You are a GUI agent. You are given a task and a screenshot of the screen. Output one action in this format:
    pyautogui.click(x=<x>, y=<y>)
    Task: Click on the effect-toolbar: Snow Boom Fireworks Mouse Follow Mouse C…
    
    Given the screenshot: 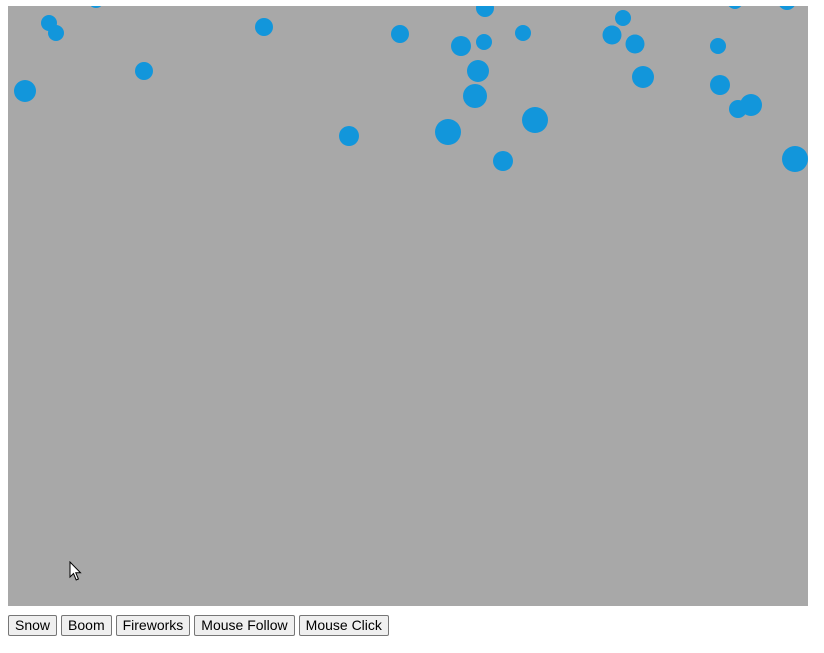 What is the action you would take?
    pyautogui.click(x=198, y=625)
    